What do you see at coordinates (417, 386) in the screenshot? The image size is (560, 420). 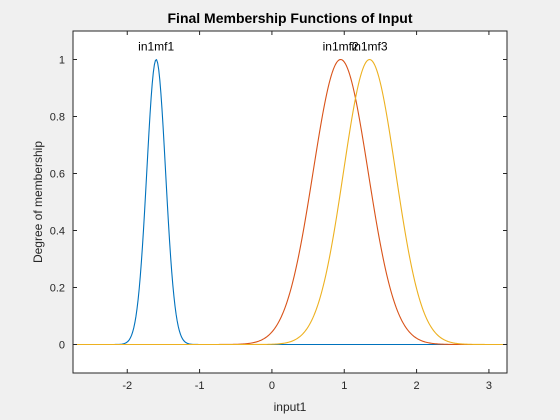 I see `x-tick-label: 2` at bounding box center [417, 386].